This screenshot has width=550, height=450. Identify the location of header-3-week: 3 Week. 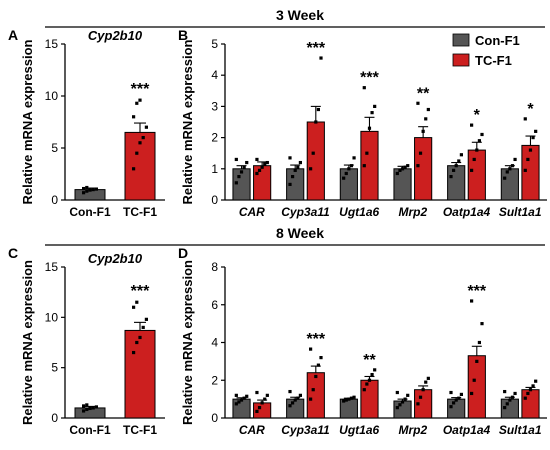
(300, 15).